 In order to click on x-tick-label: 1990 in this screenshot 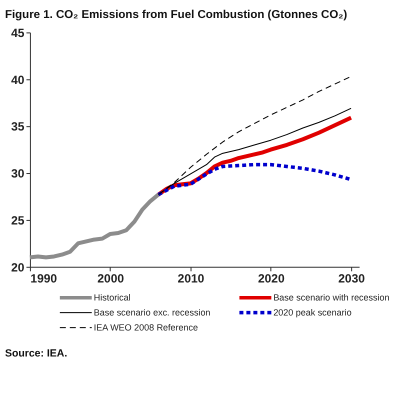, I will do `click(44, 278)`.